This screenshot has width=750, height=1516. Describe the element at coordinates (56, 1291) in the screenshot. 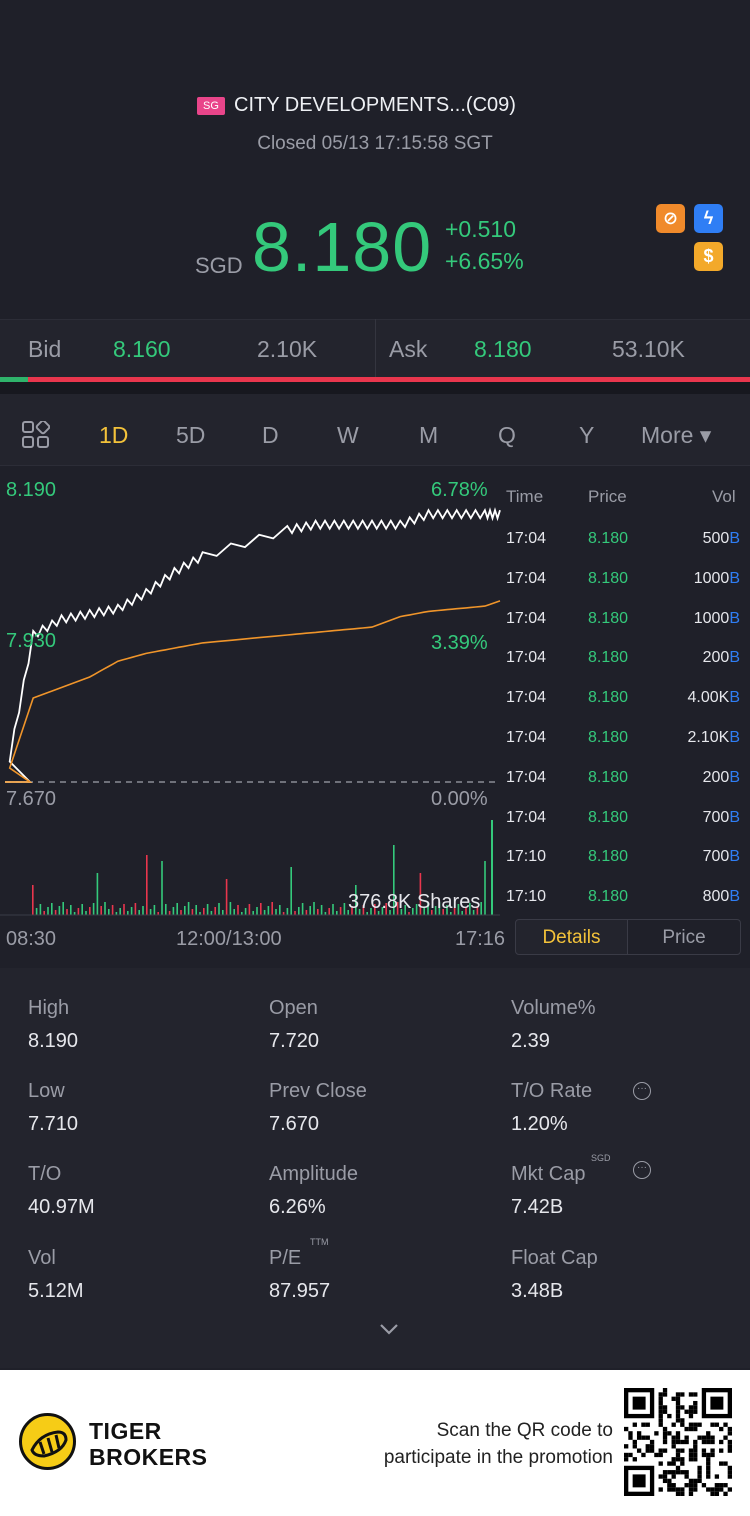

I see `stat-vol-value: 5.12M` at that location.